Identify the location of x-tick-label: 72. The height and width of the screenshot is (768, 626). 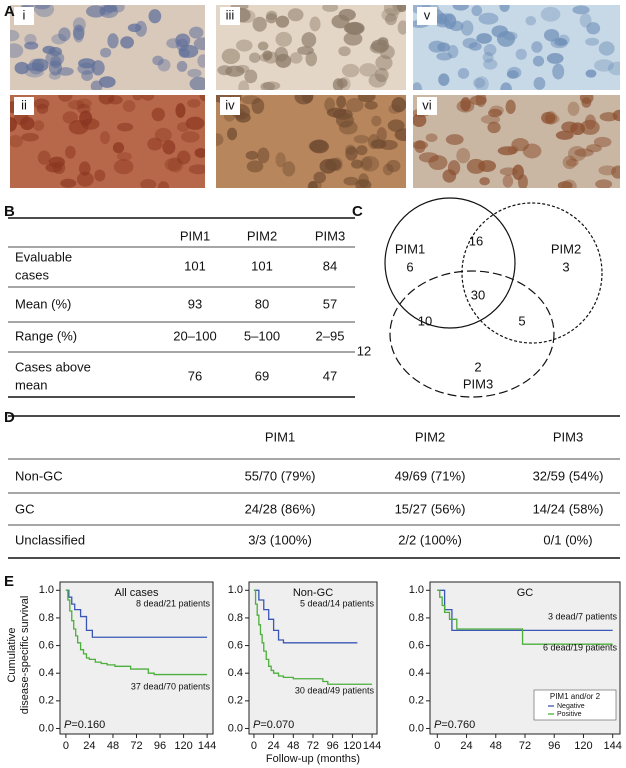
(313, 746).